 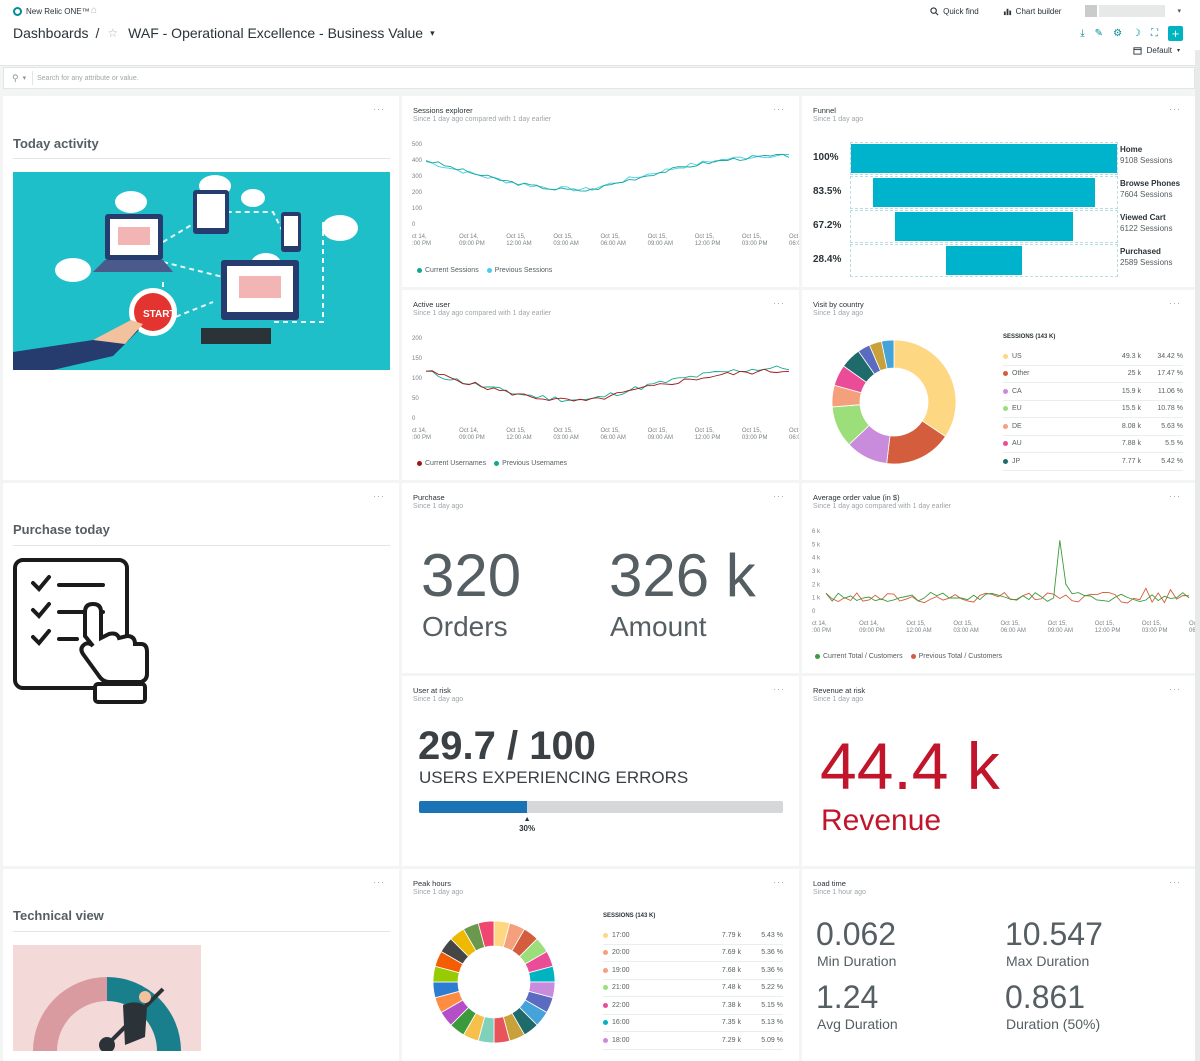 What do you see at coordinates (1082, 33) in the screenshot?
I see `download-icon: ⤓` at bounding box center [1082, 33].